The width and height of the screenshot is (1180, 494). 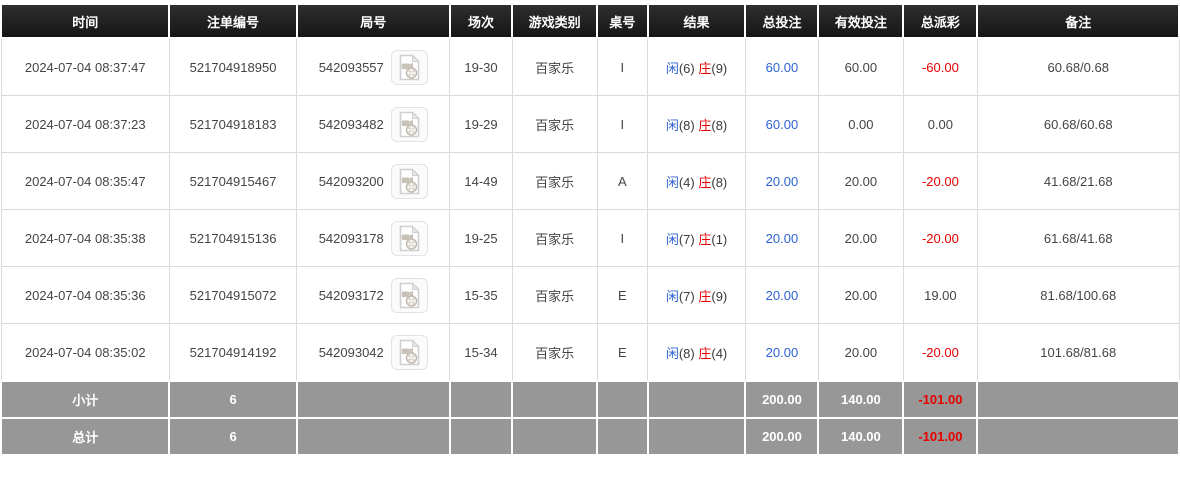 What do you see at coordinates (1078, 295) in the screenshot?
I see `remark-cell: 81.68/100.68` at bounding box center [1078, 295].